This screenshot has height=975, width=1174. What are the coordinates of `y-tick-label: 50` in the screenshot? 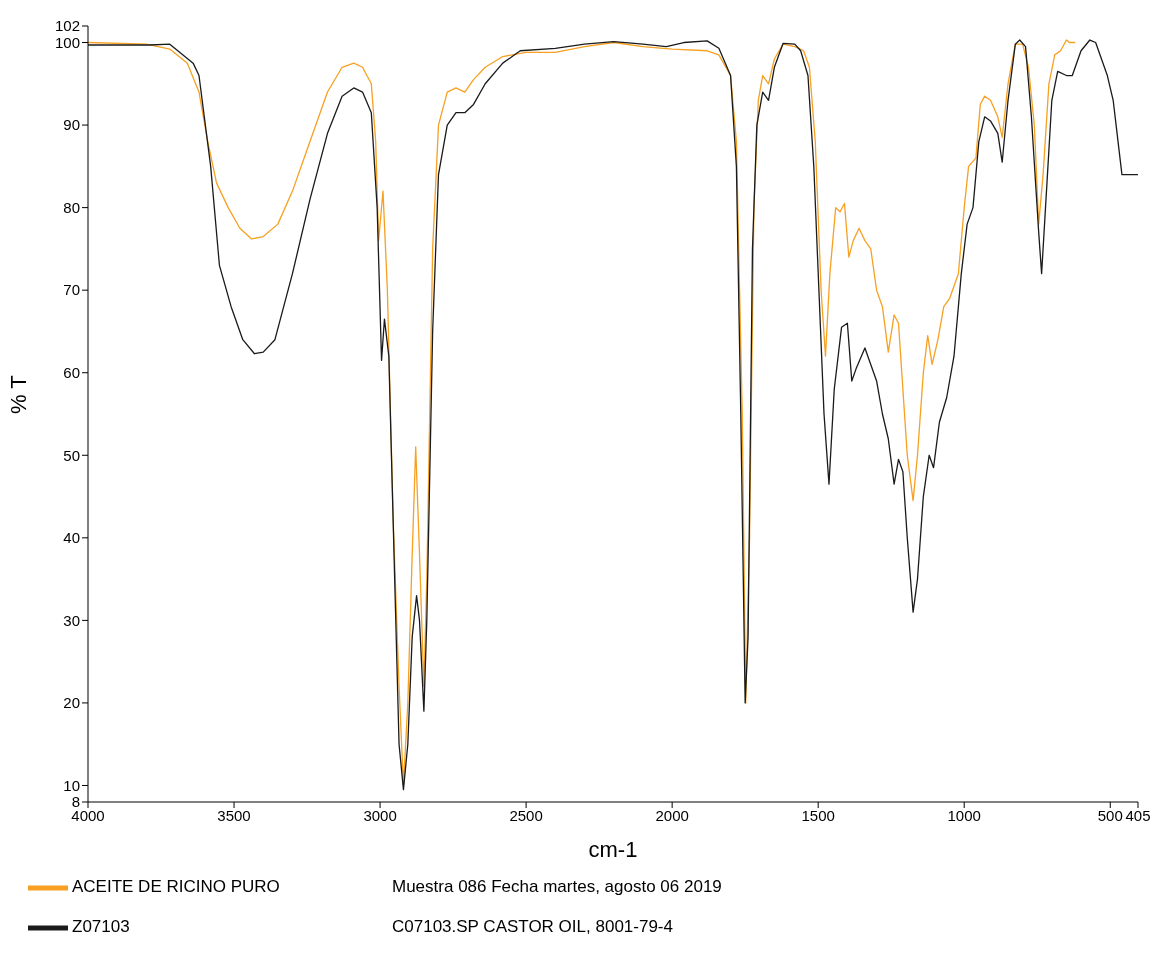 It's located at (71, 455).